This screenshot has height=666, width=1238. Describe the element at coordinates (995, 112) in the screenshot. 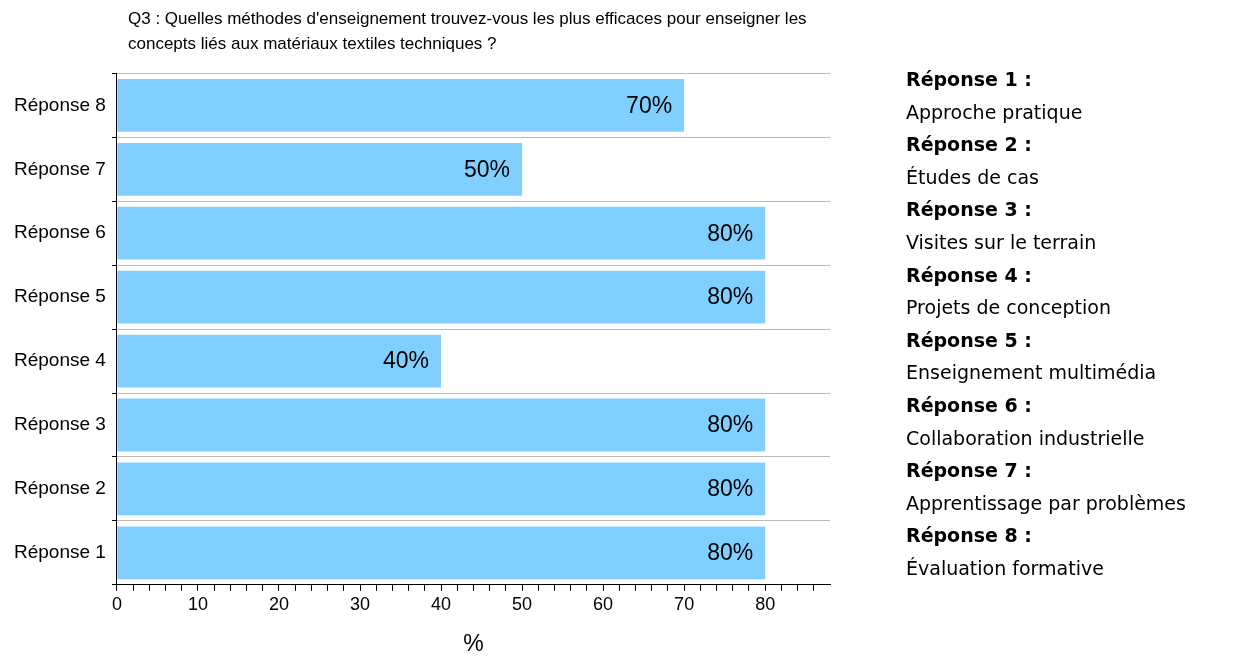

I see `text: Approche pratique` at that location.